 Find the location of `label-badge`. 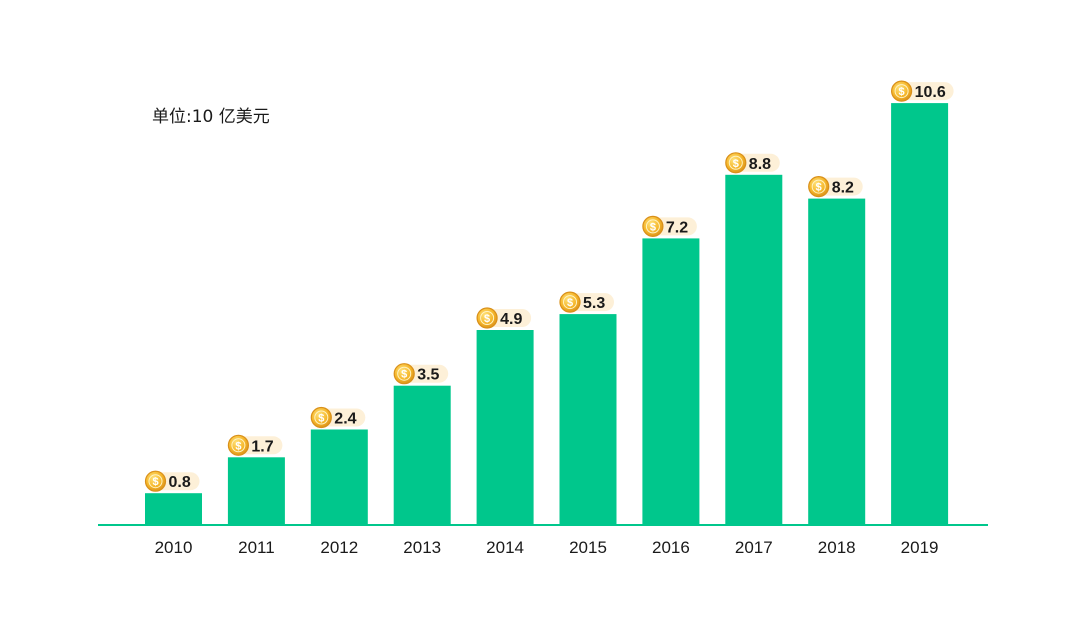

label-badge is located at coordinates (926, 91).